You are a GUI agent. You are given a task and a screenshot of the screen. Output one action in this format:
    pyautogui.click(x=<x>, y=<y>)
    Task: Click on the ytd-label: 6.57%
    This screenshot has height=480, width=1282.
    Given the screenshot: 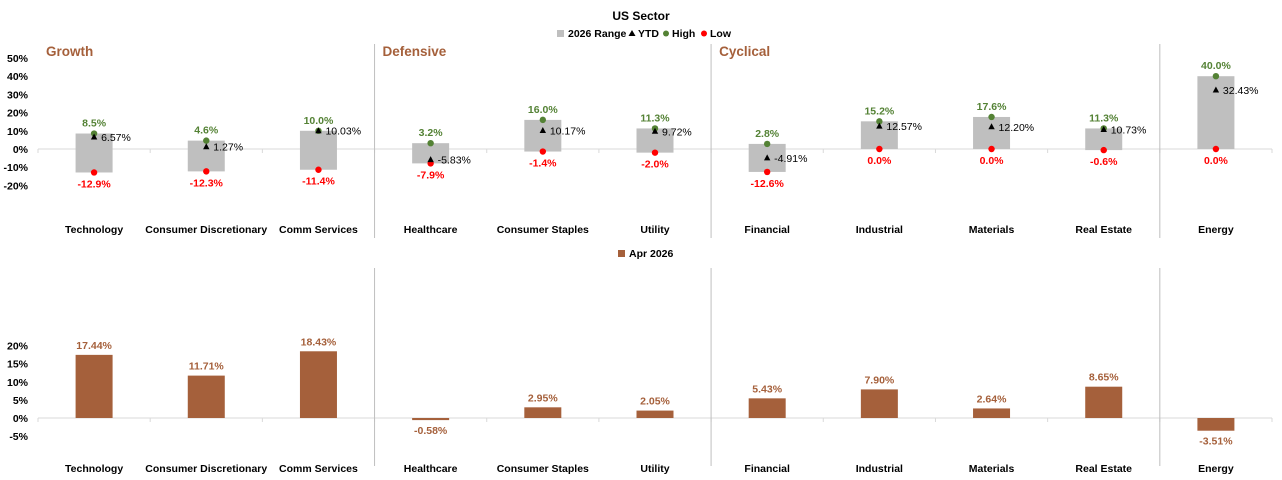 What is the action you would take?
    pyautogui.click(x=116, y=138)
    